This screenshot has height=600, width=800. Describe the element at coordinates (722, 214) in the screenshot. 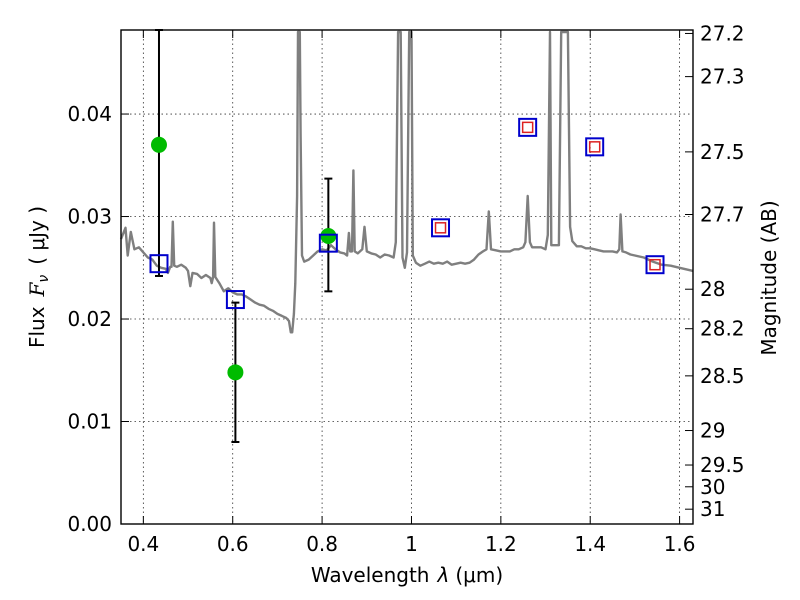

I see `y2-tick-label: 27.7` at that location.